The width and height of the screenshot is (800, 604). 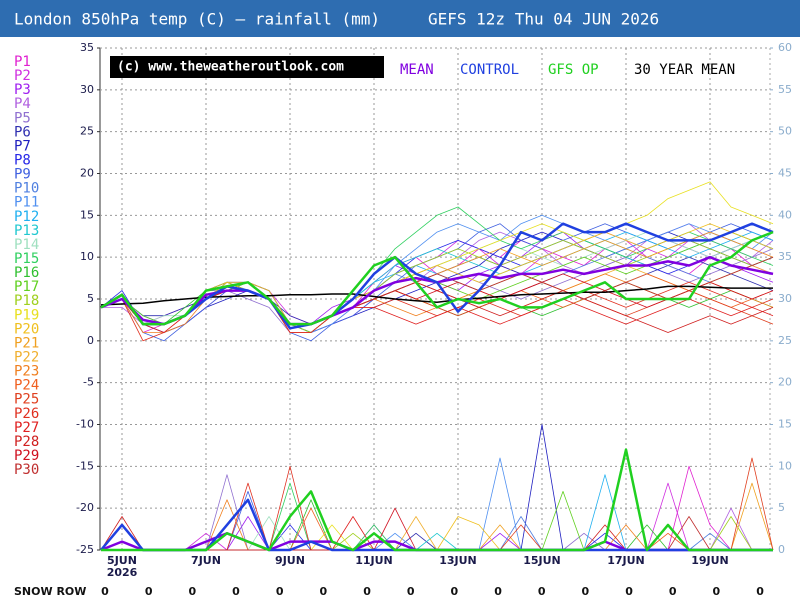 I want to click on y2-tick-label: 25, so click(x=785, y=340).